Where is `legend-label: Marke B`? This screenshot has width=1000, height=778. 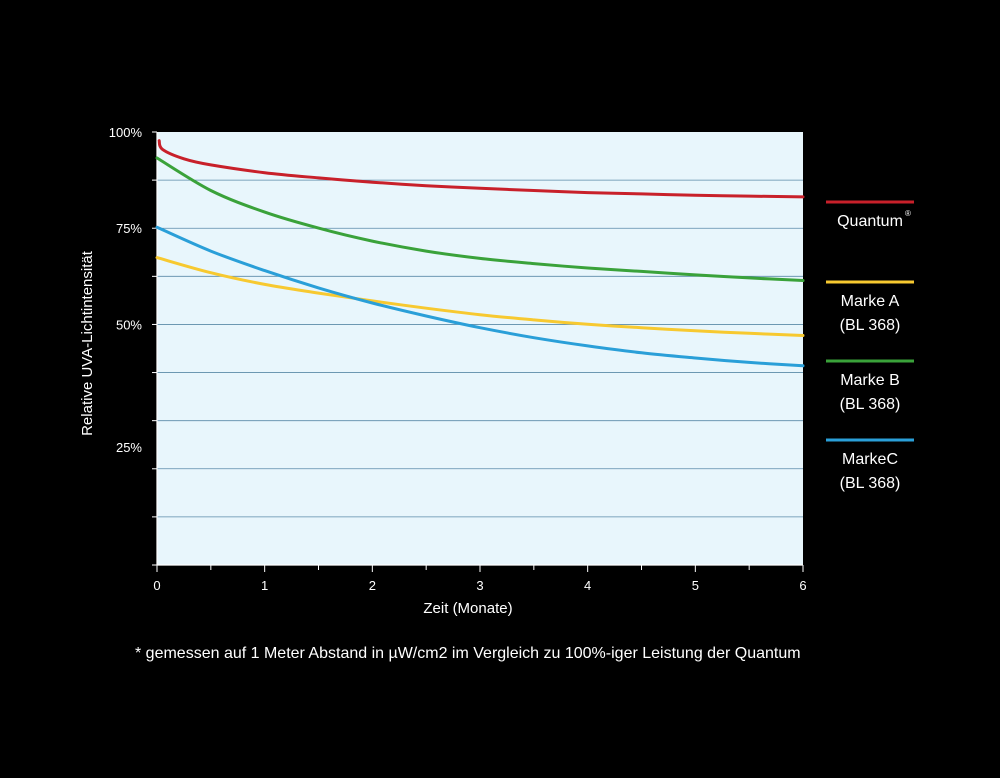
legend-label: Marke B is located at coordinates (870, 380).